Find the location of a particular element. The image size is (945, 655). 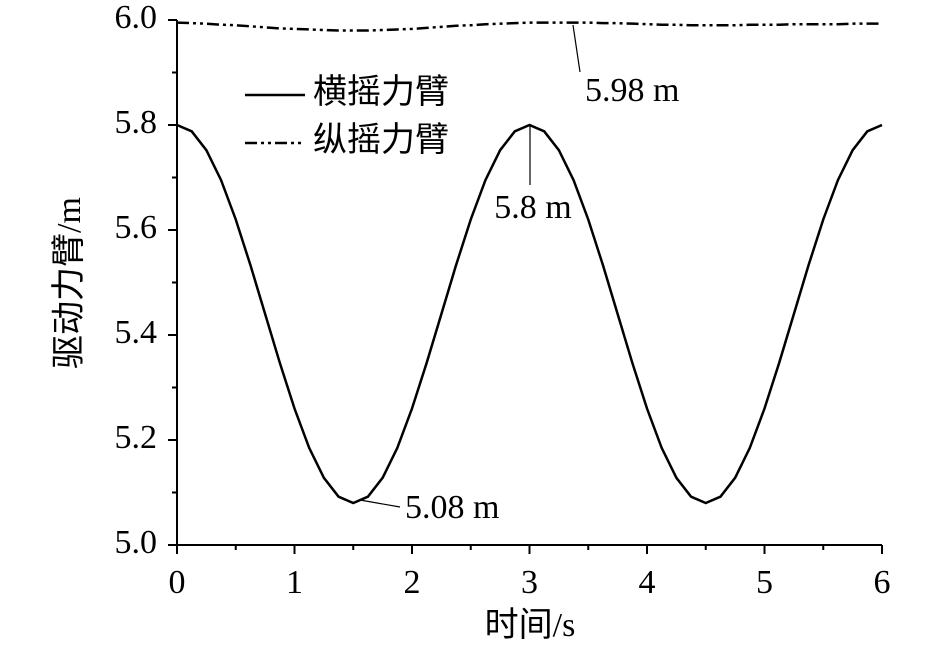

x-tick-label: 2 is located at coordinates (412, 582).